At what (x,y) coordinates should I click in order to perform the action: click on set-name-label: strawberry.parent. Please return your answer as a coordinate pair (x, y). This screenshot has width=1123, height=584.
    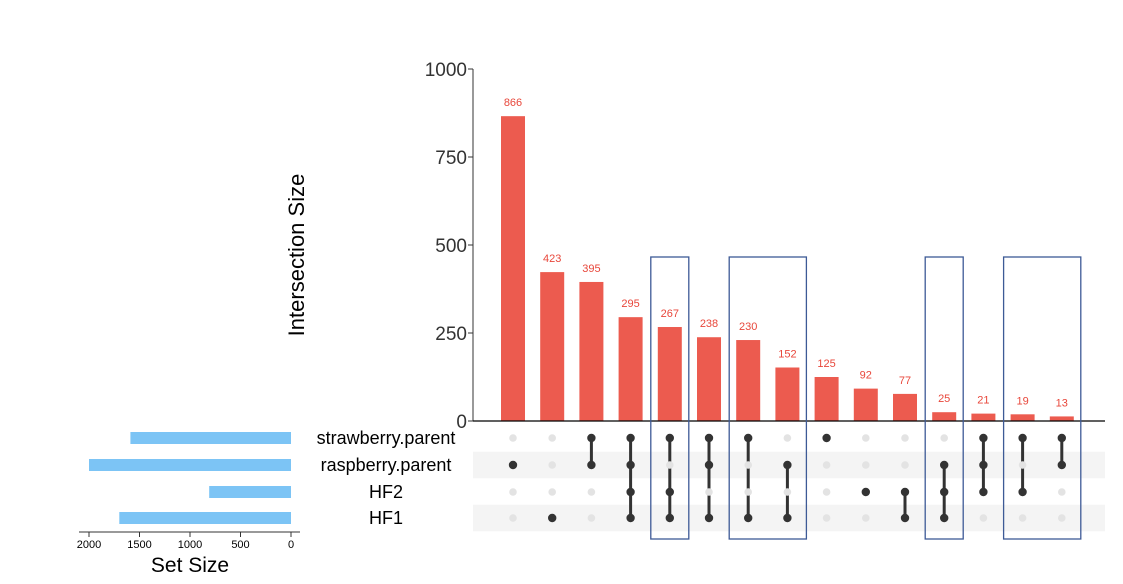
    Looking at the image, I should click on (386, 438).